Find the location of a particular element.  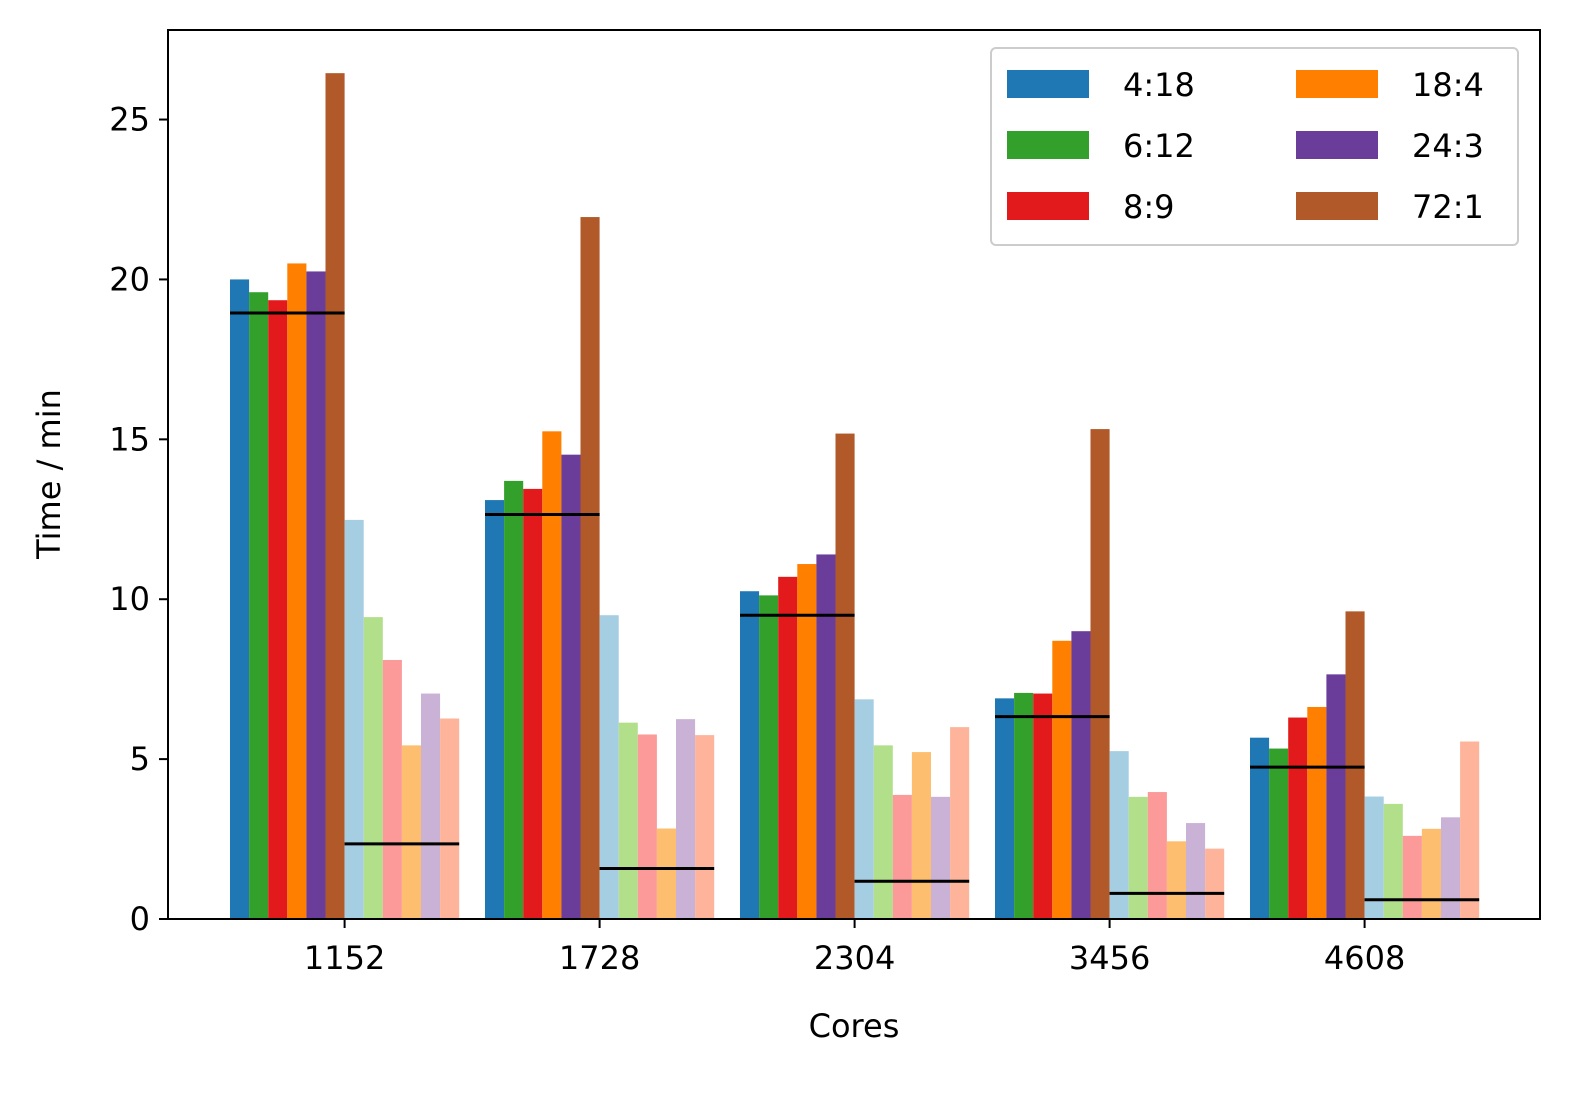

x-tick-label: 1152 is located at coordinates (344, 958).